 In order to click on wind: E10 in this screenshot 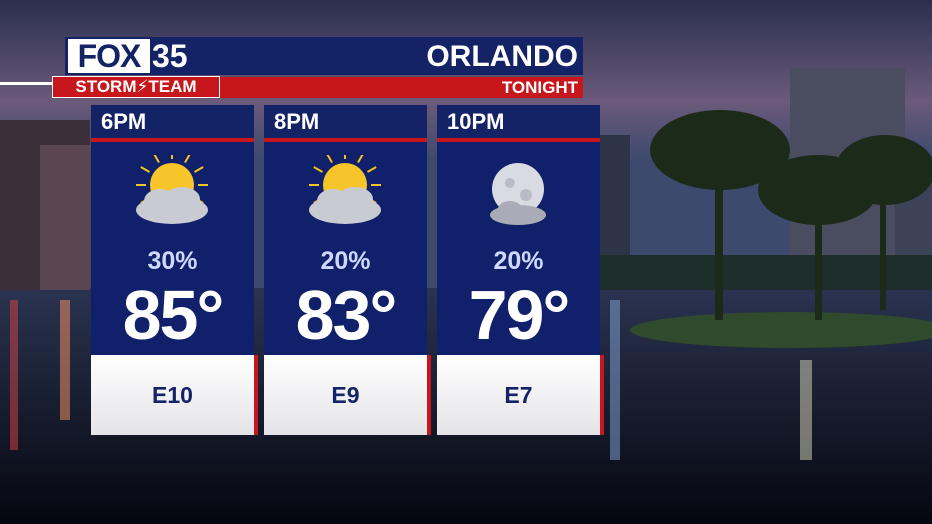, I will do `click(172, 395)`.